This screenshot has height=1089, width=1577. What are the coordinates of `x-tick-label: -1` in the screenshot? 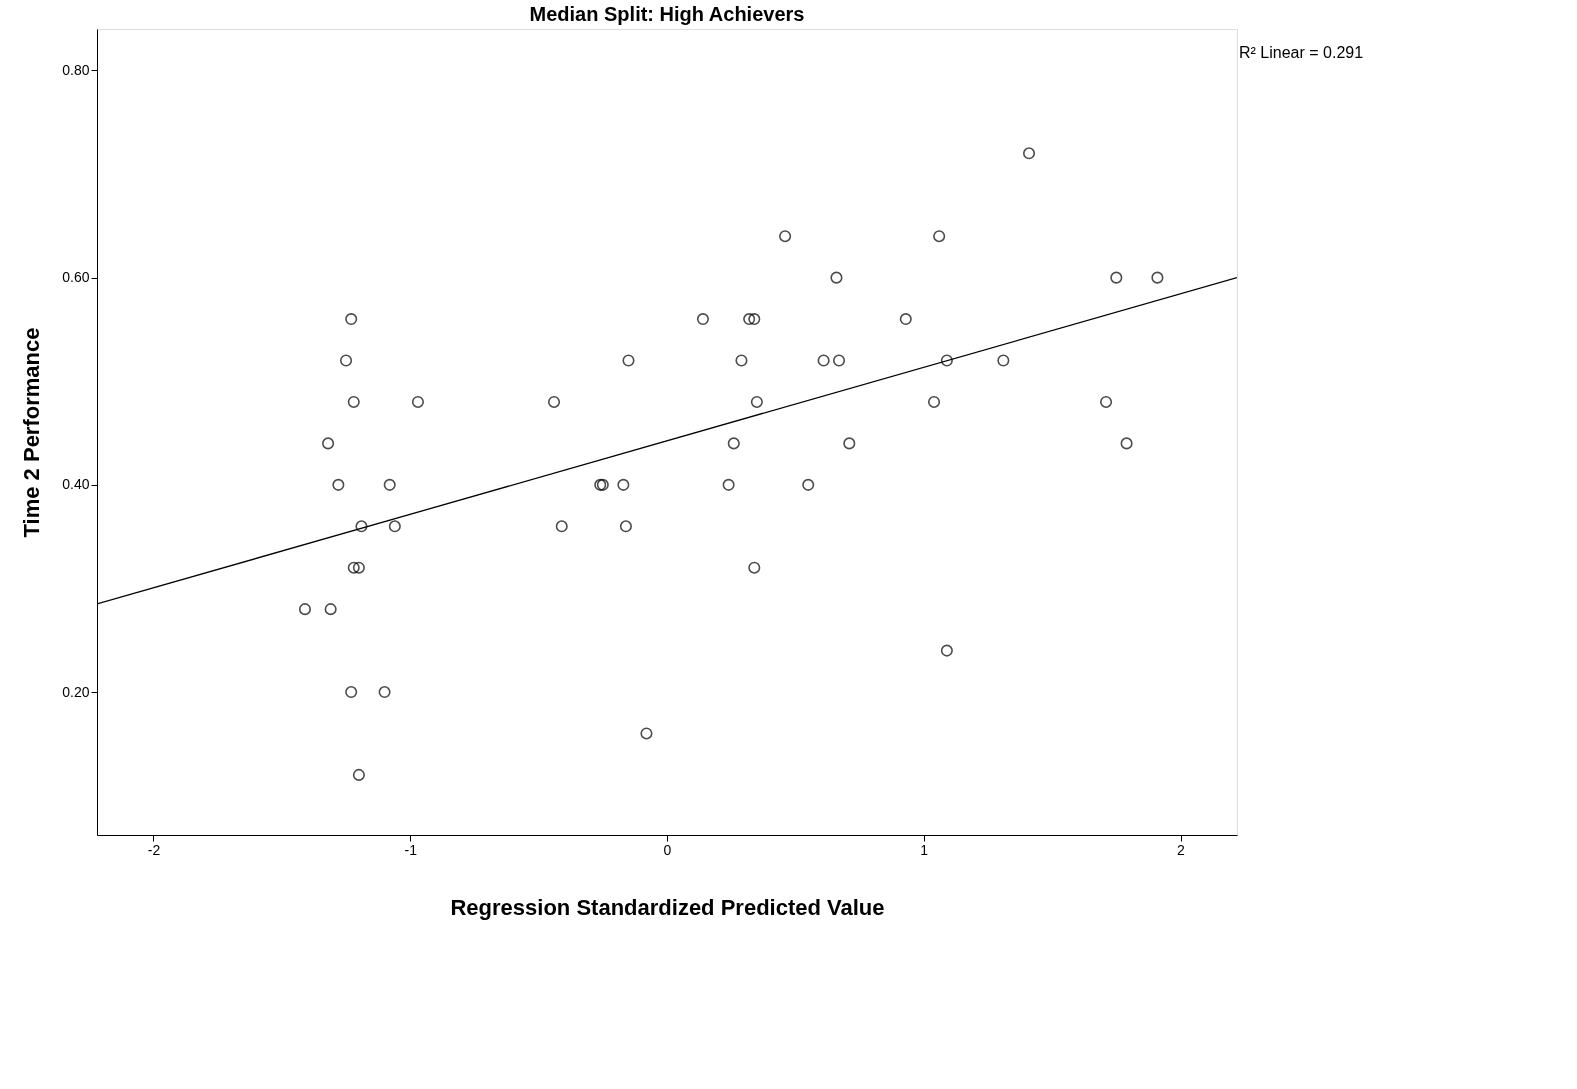 It's located at (411, 849).